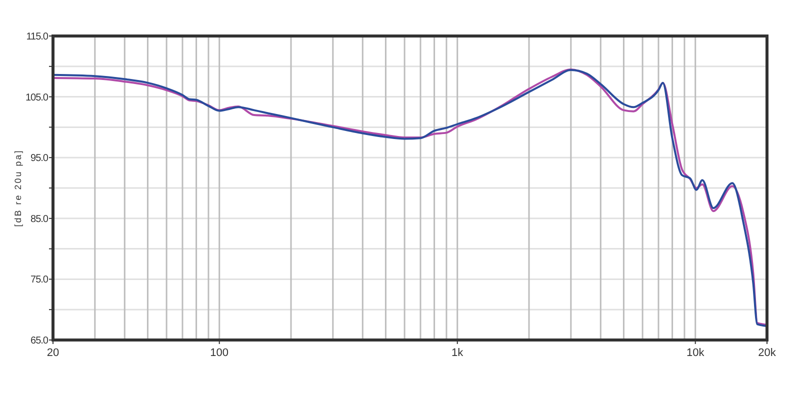 This screenshot has height=399, width=790. What do you see at coordinates (219, 353) in the screenshot?
I see `x-tick-label: 100` at bounding box center [219, 353].